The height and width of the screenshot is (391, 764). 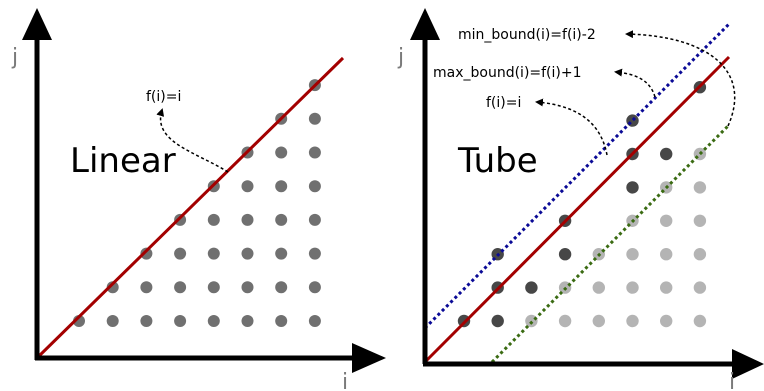 What do you see at coordinates (748, 364) in the screenshot?
I see `tube-x-axis-arrowhead` at bounding box center [748, 364].